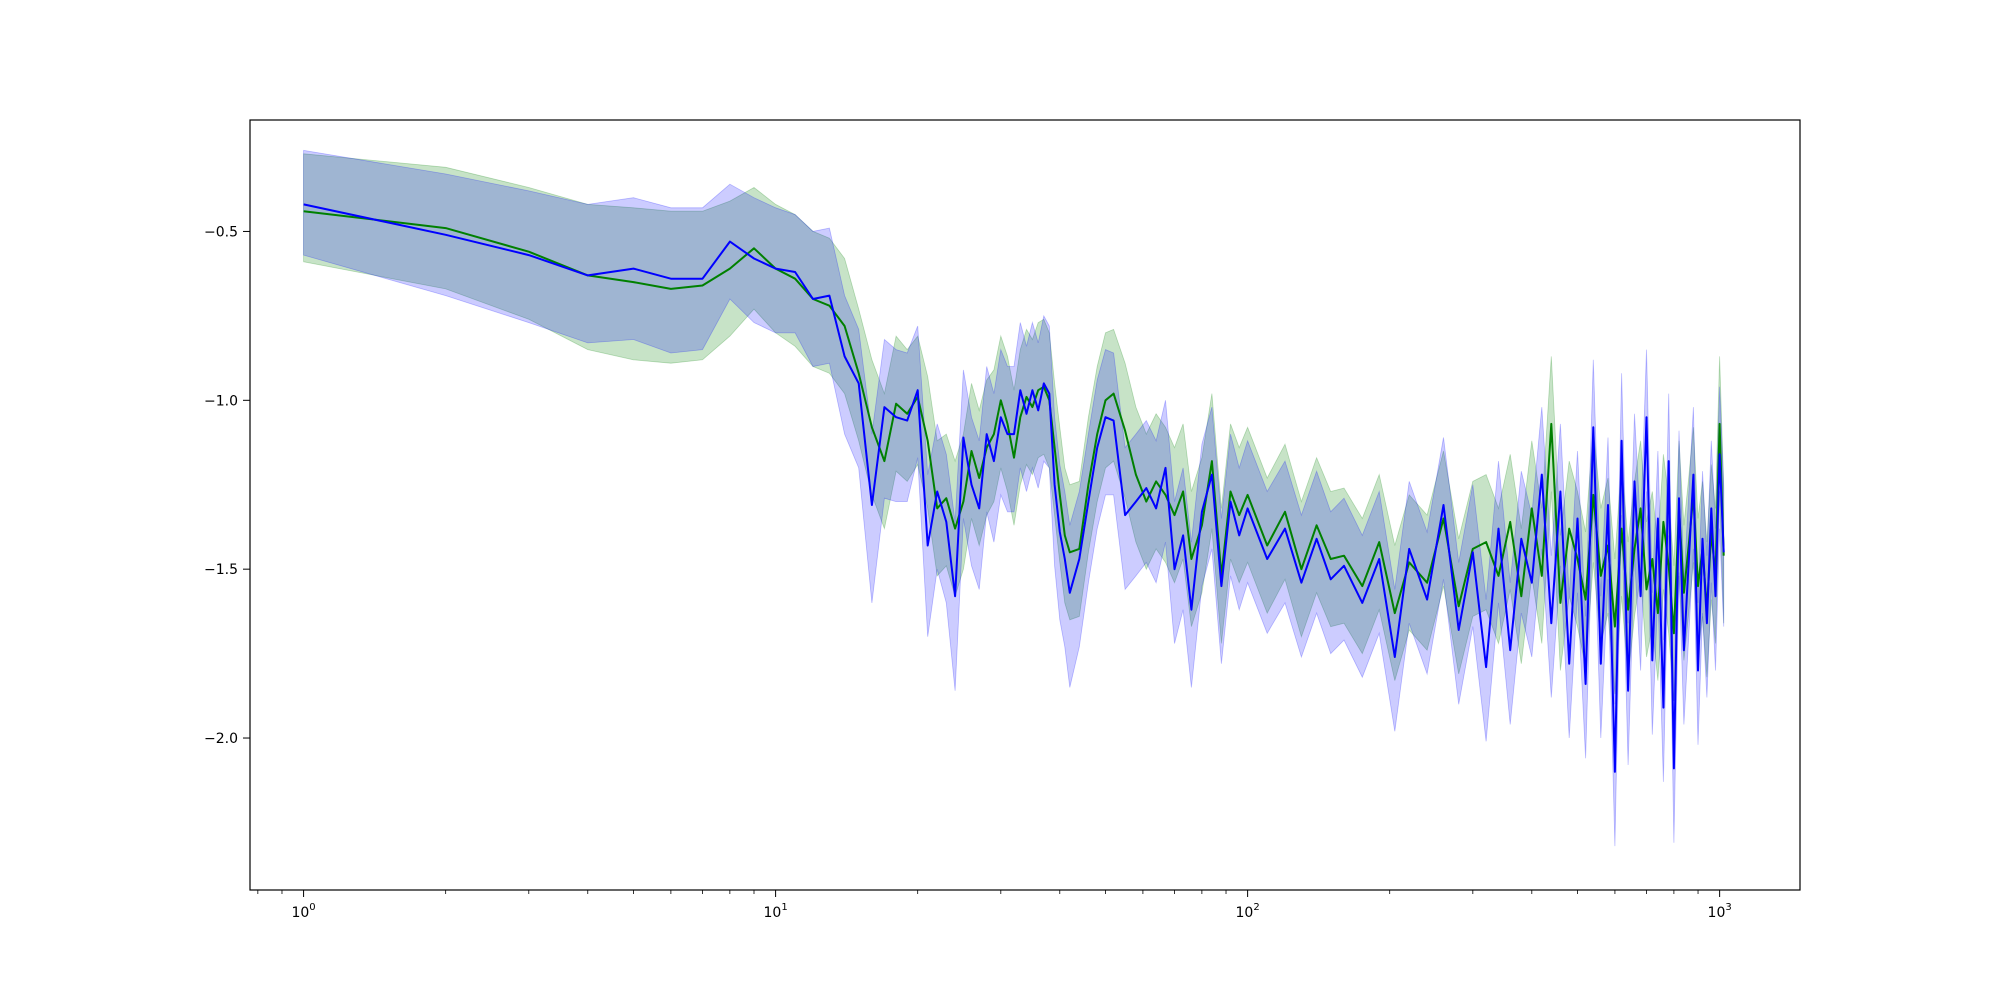  Describe the element at coordinates (994, 905) in the screenshot. I see `x-axis: 10⁰ 10¹ 10² 10³` at that location.